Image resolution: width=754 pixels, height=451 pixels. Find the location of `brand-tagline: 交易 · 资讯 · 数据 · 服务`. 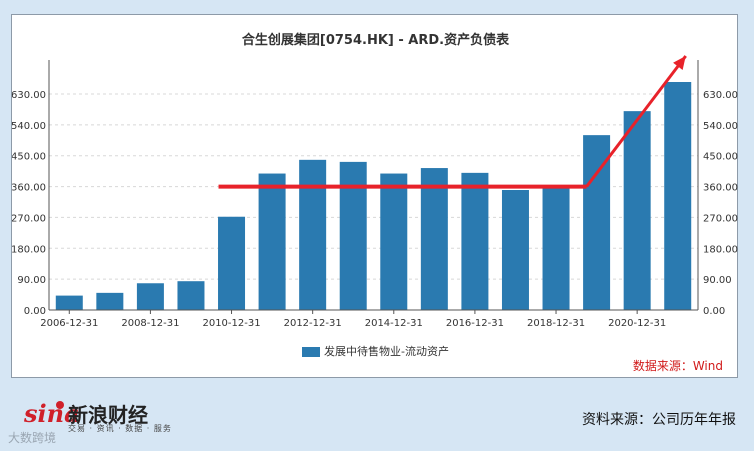

brand-tagline: 交易 · 资讯 · 数据 · 服务 is located at coordinates (120, 428).